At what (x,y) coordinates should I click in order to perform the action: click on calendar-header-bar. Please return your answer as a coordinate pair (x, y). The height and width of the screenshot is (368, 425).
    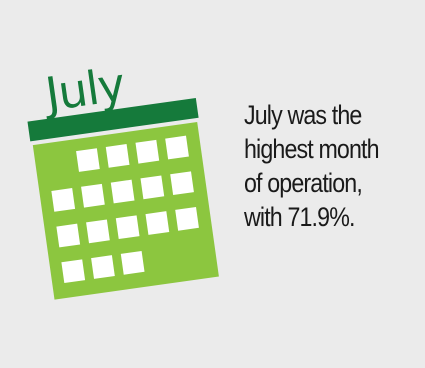
    Looking at the image, I should click on (113, 119).